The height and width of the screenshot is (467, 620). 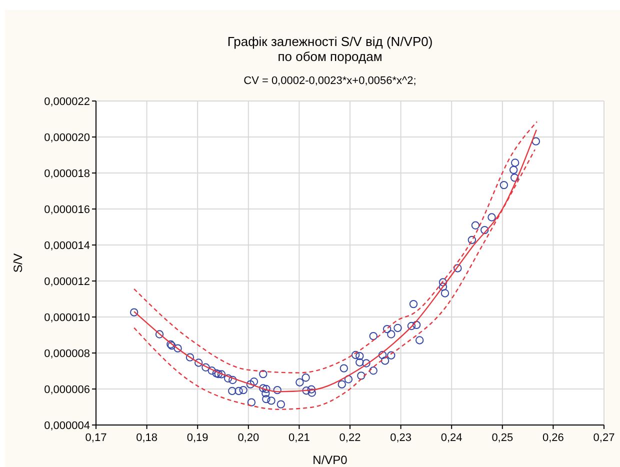 I want to click on y-tick-label: 0,000014, so click(x=67, y=246).